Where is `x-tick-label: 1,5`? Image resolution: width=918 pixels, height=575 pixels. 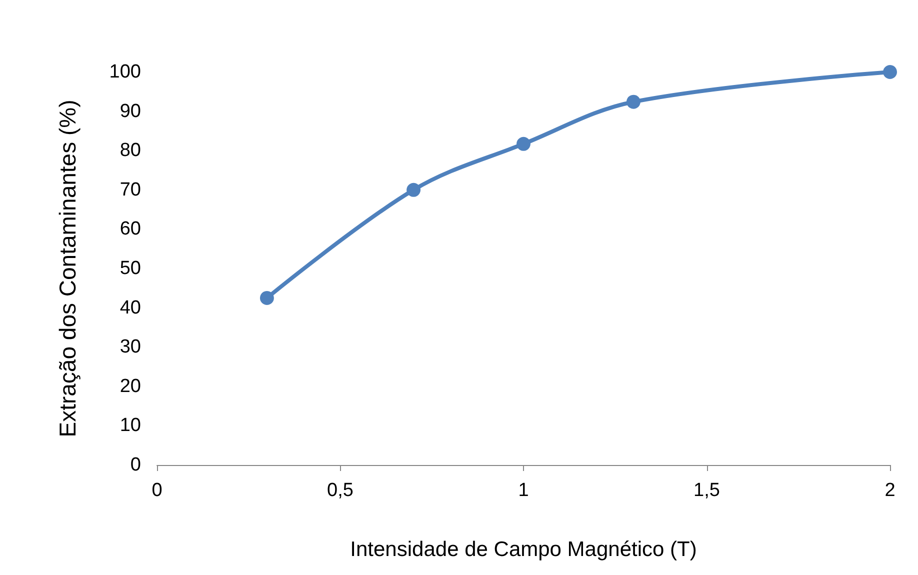
x-tick-label: 1,5 is located at coordinates (707, 490).